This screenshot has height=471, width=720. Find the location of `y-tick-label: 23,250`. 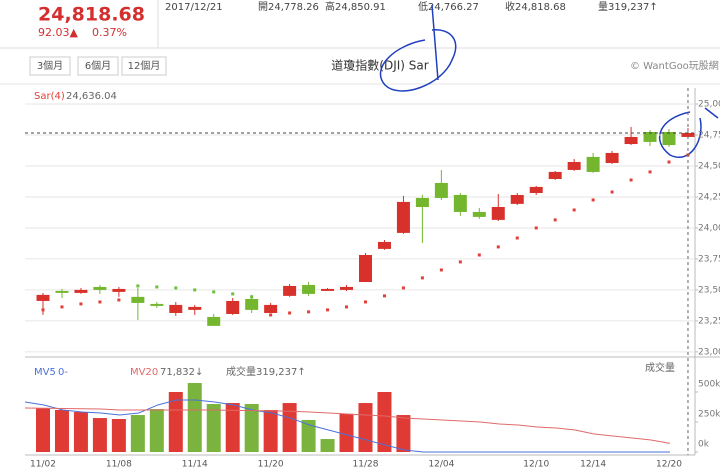

y-tick-label: 23,250 is located at coordinates (709, 321).